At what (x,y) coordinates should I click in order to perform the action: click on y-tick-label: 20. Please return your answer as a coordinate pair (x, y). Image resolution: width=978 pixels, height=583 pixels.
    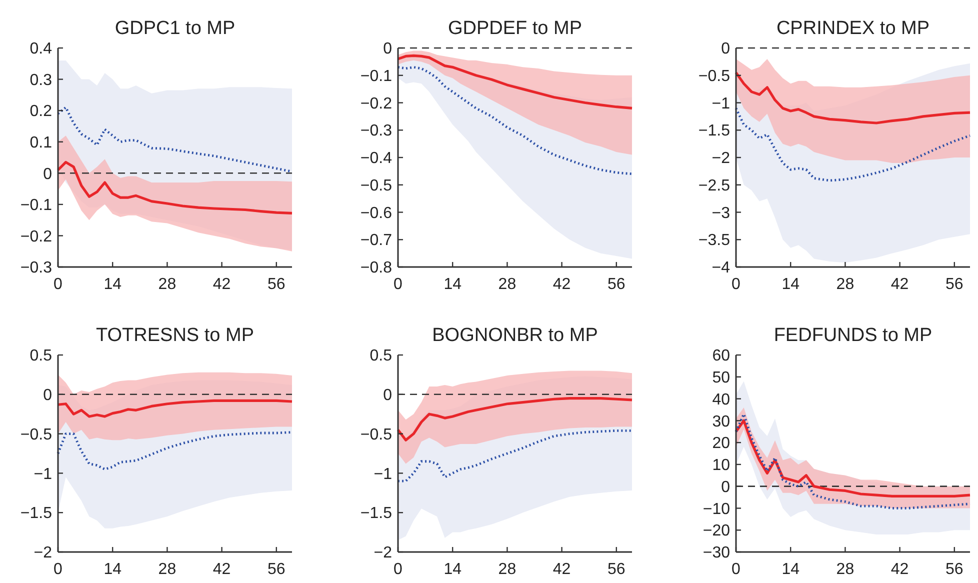
    Looking at the image, I should click on (721, 443).